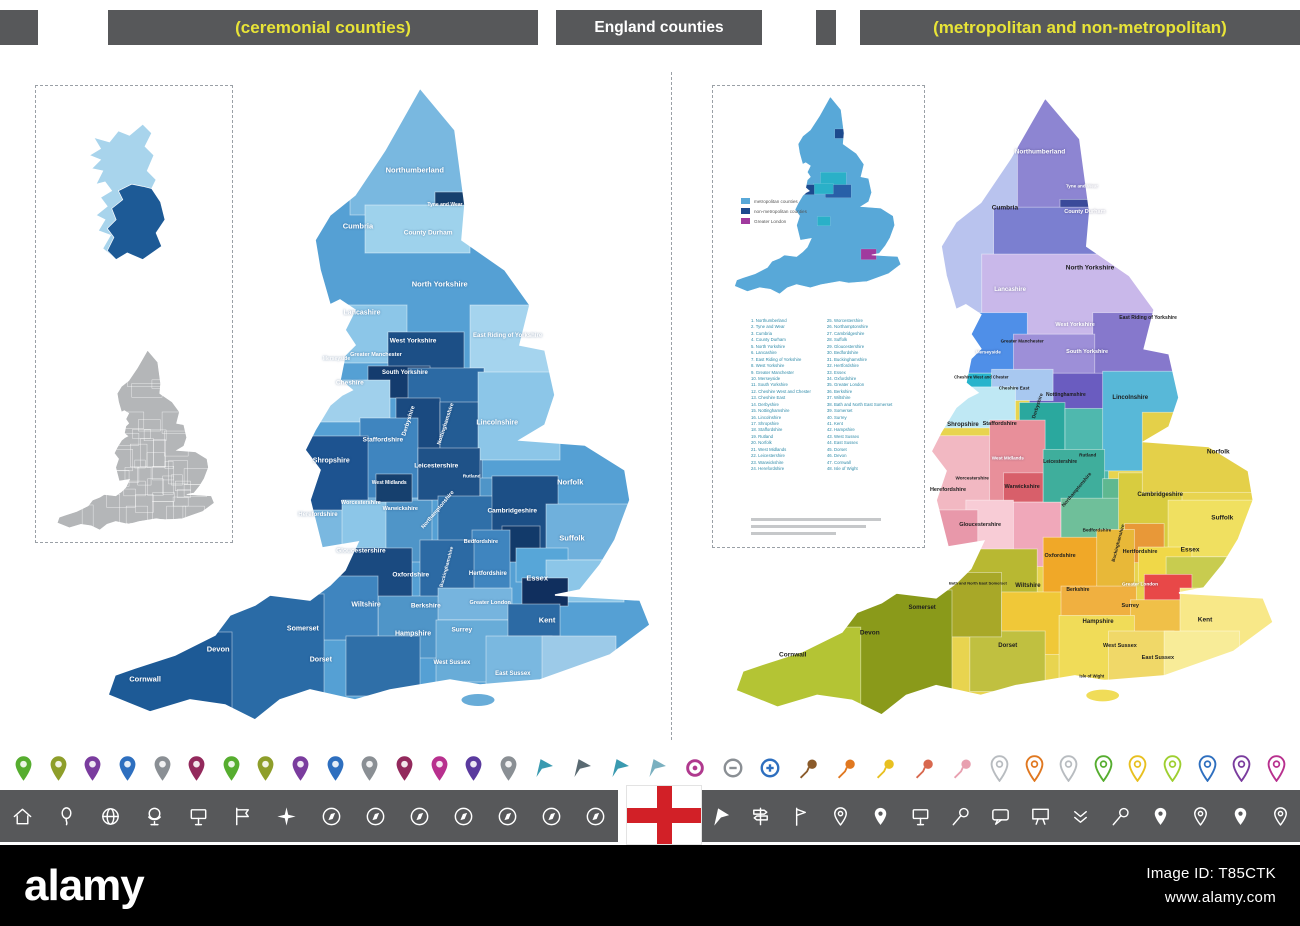 This screenshot has width=1300, height=926. Describe the element at coordinates (447, 567) in the screenshot. I see `county-label: Buckinghamshire` at that location.